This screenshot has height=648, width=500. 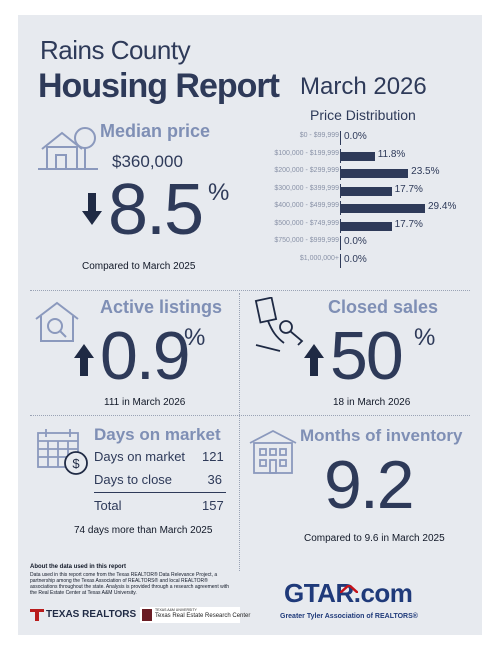 I want to click on median-price-value: $360,000, so click(x=147, y=161).